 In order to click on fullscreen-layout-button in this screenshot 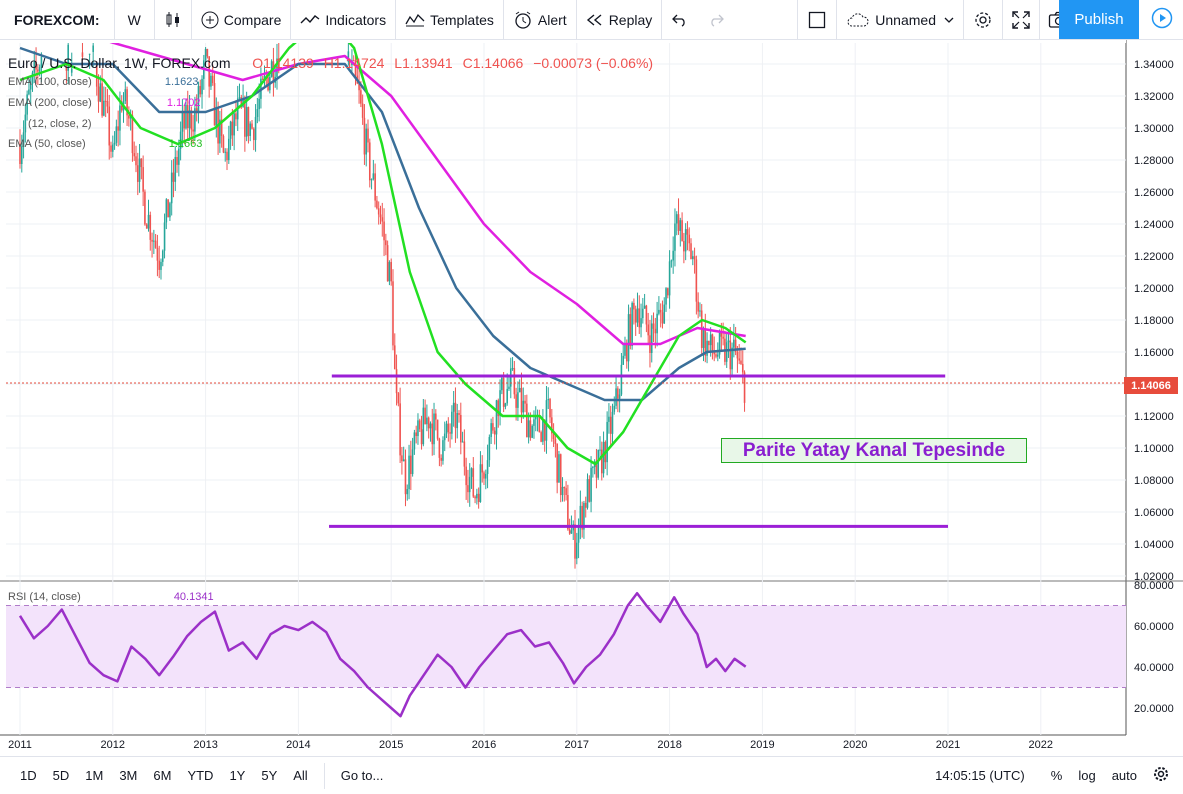, I will do `click(817, 20)`.